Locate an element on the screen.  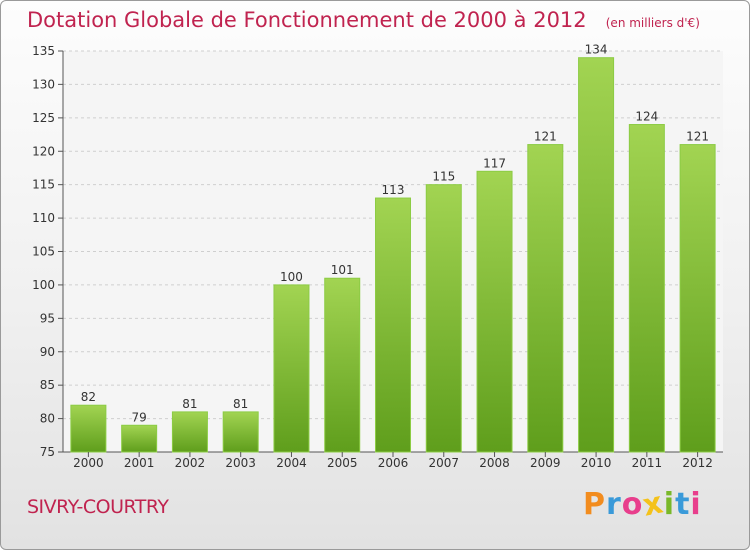
x-tick-label: 2004 is located at coordinates (291, 463).